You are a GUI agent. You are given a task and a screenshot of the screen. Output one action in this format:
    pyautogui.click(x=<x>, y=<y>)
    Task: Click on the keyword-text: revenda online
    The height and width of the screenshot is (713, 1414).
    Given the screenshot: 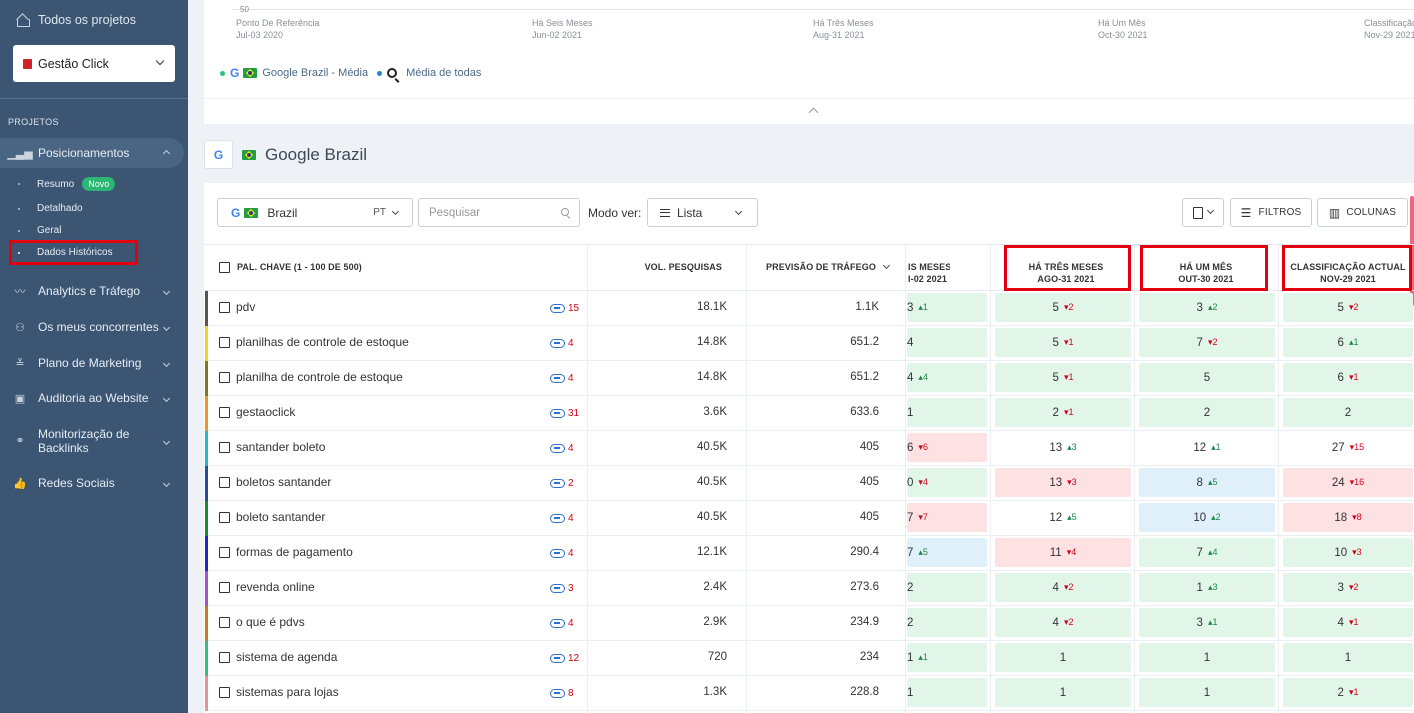 What is the action you would take?
    pyautogui.click(x=275, y=587)
    